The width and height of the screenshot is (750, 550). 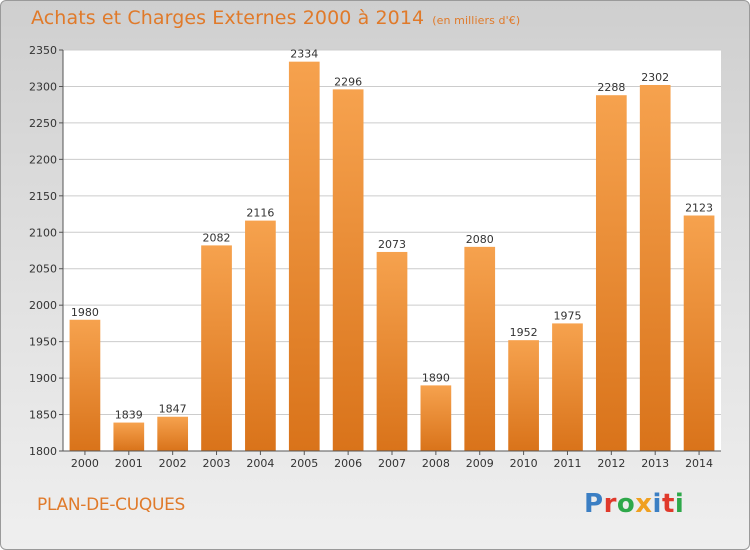 What do you see at coordinates (480, 463) in the screenshot?
I see `x-tick-label-2009: 2009` at bounding box center [480, 463].